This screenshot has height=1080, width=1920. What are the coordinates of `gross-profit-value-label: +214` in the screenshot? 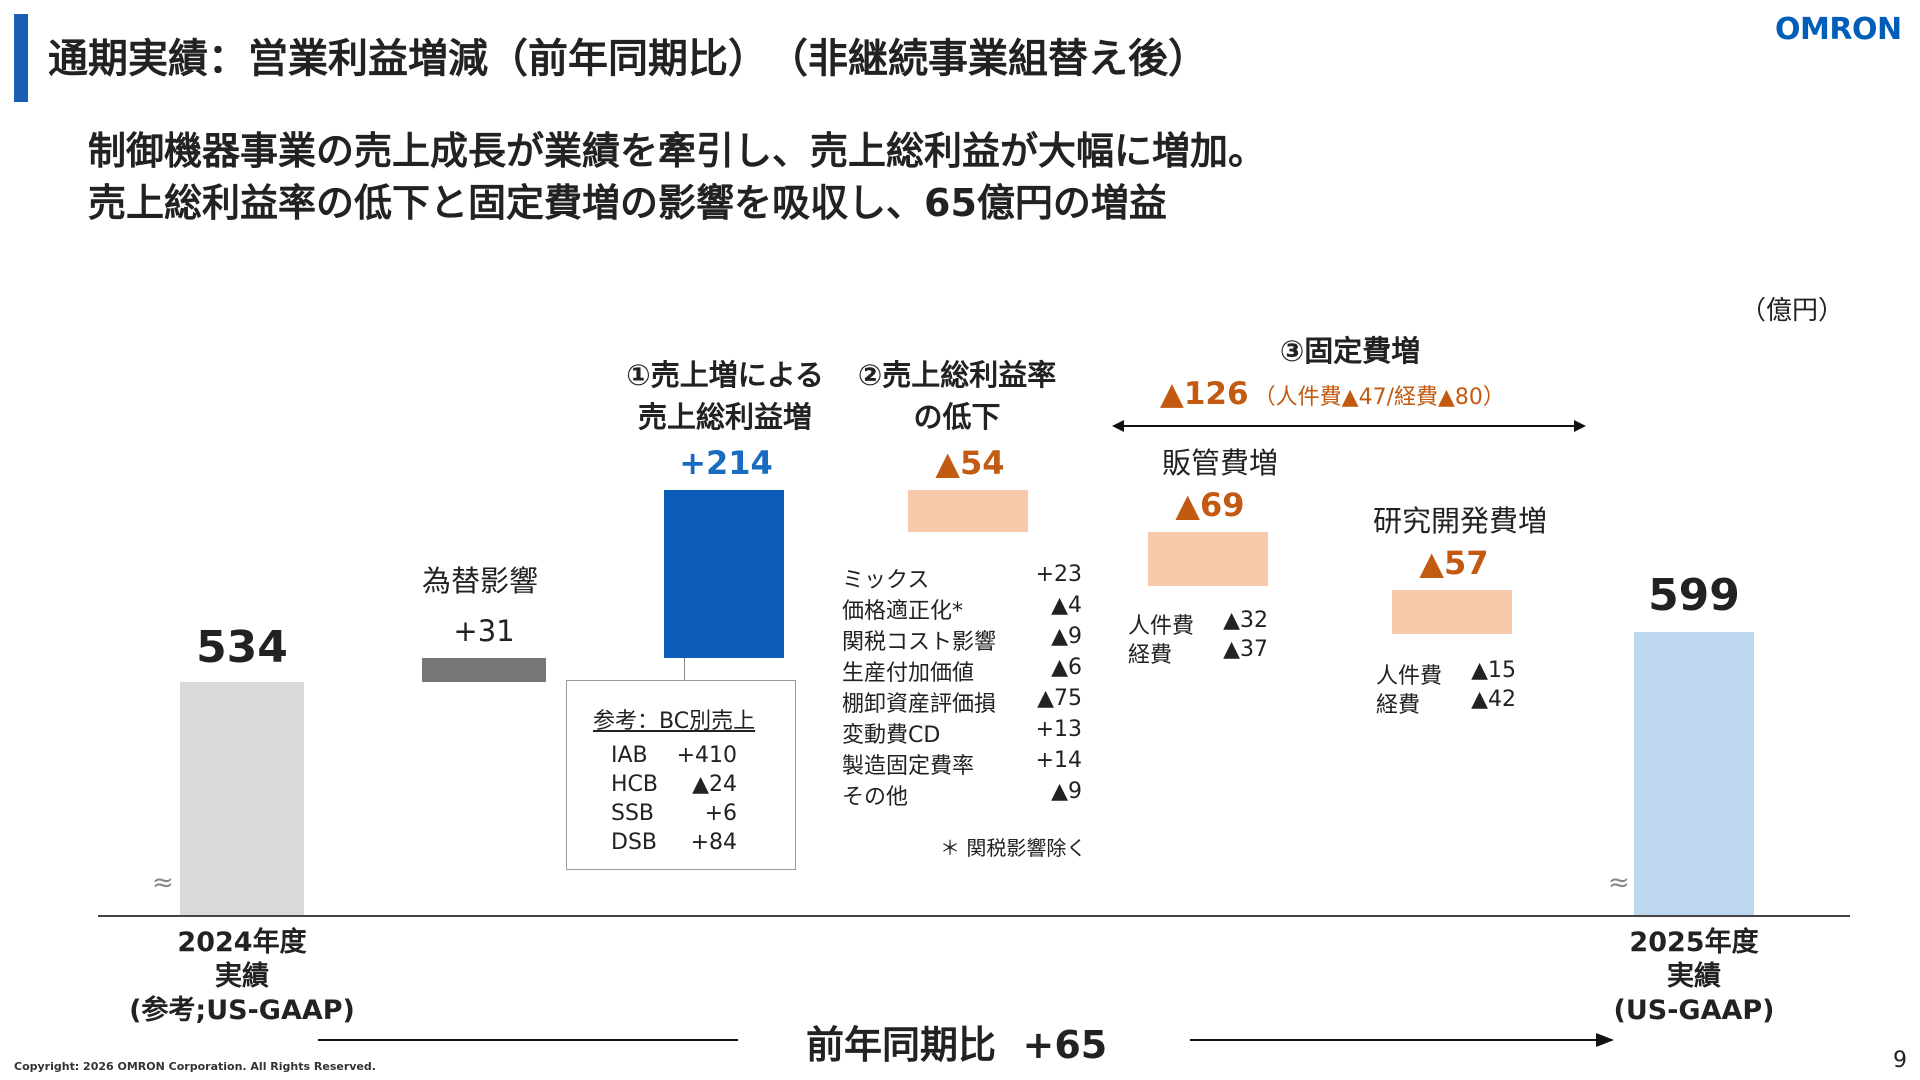 It's located at (726, 463).